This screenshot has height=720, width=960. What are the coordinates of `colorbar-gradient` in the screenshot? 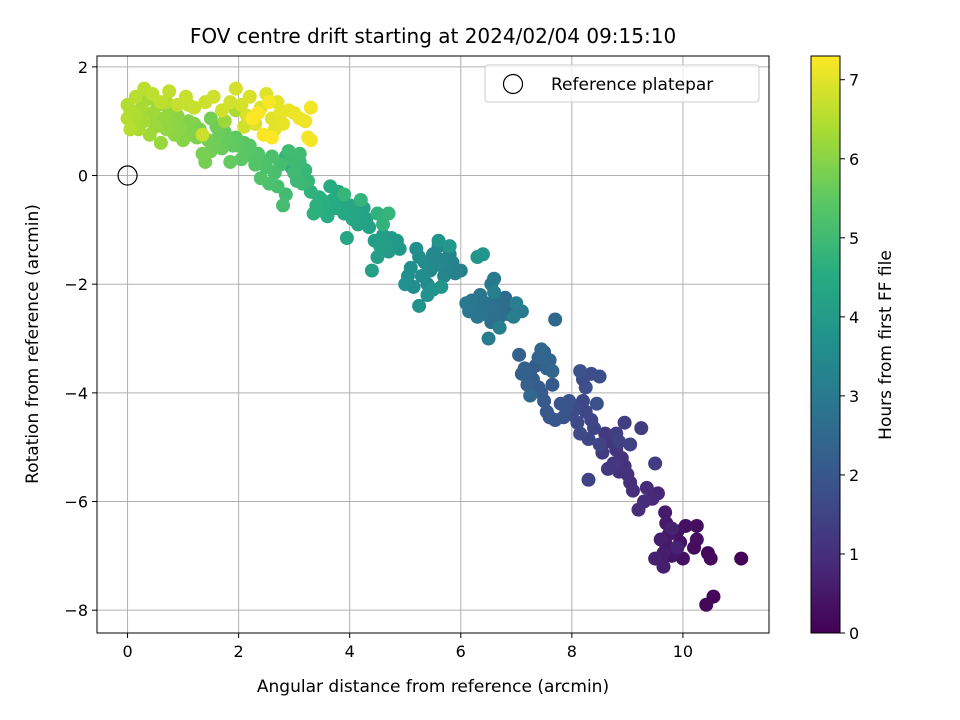 It's located at (825, 344).